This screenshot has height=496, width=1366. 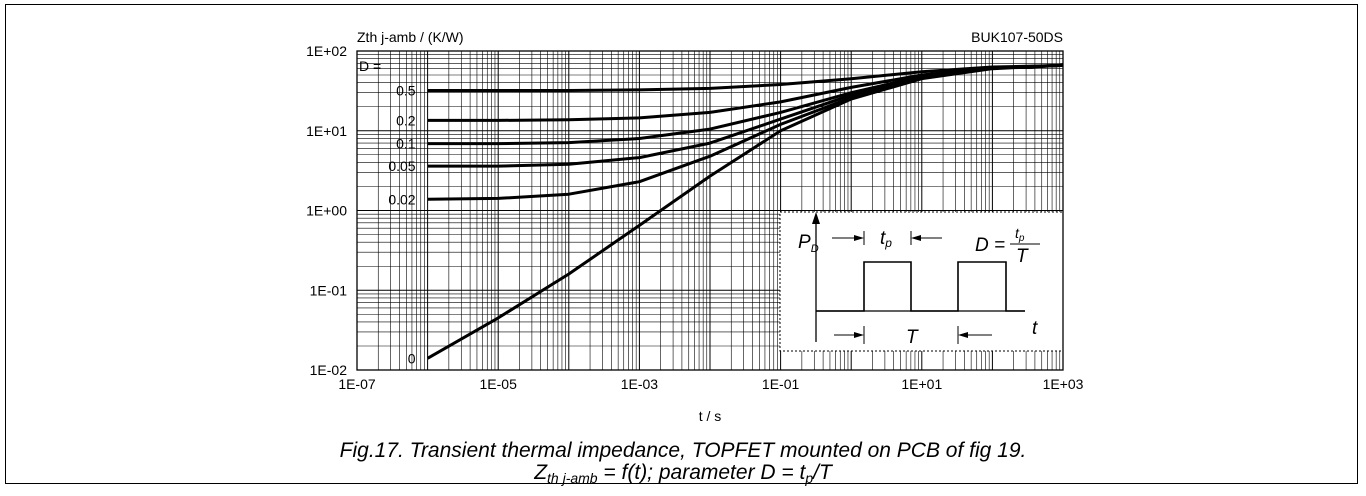 I want to click on pulse-waveform, so click(x=920, y=286).